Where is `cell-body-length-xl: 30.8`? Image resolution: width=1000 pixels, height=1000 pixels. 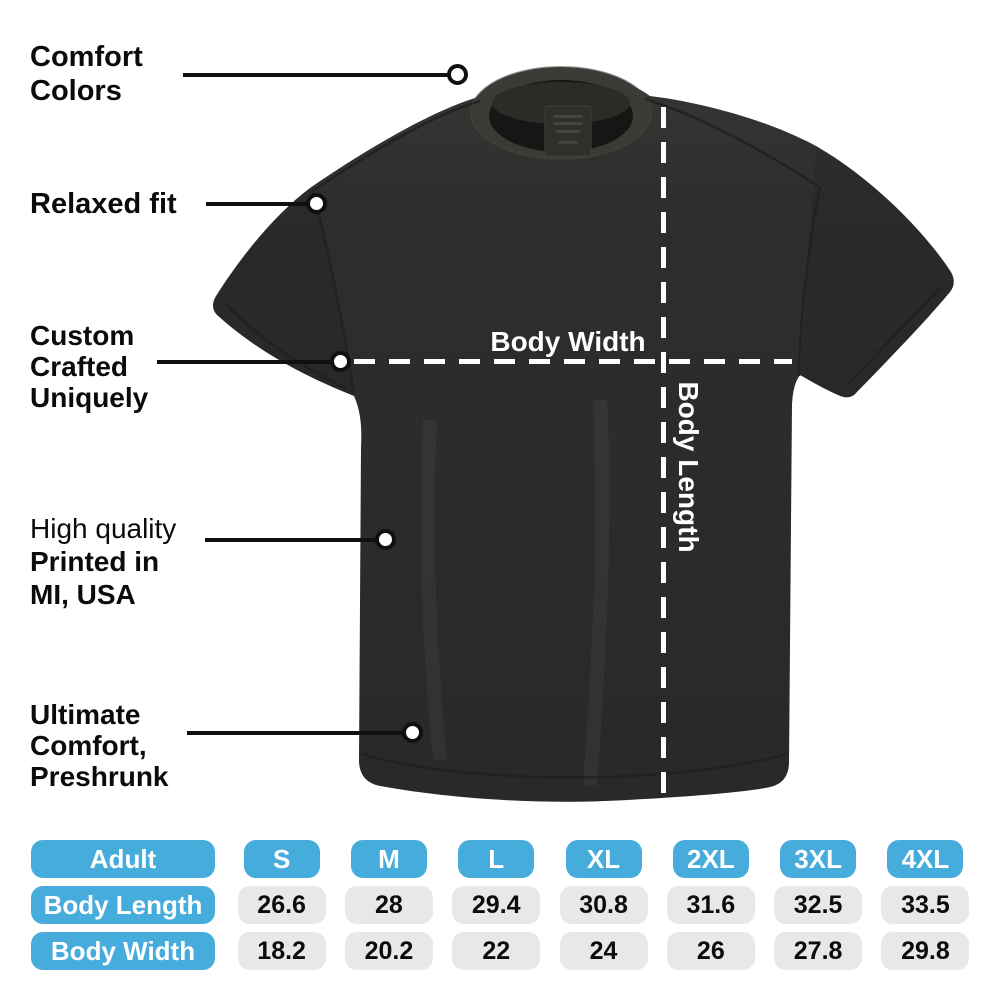
cell-body-length-xl: 30.8 is located at coordinates (603, 905).